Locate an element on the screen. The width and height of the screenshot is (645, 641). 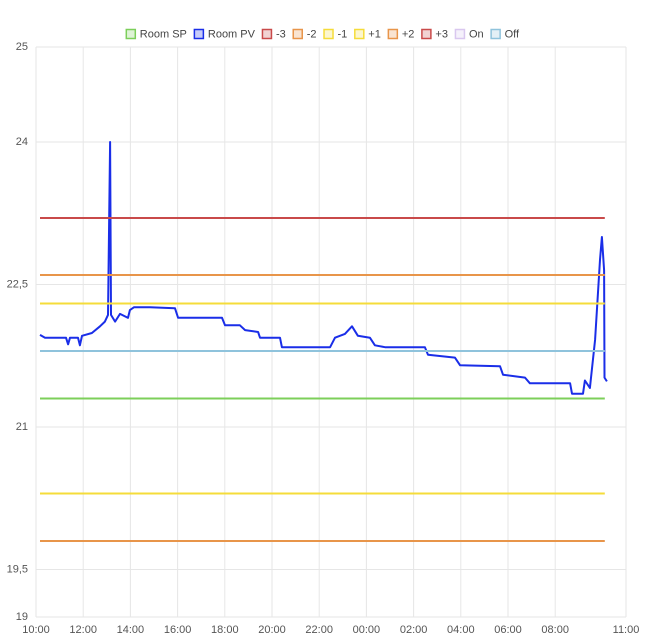
legend-label: +2 is located at coordinates (408, 34).